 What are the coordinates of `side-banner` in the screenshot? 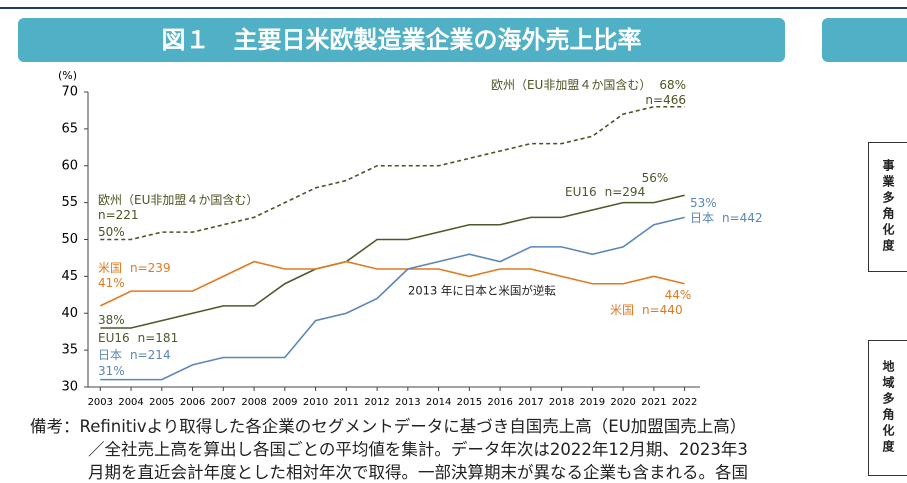 It's located at (864, 40).